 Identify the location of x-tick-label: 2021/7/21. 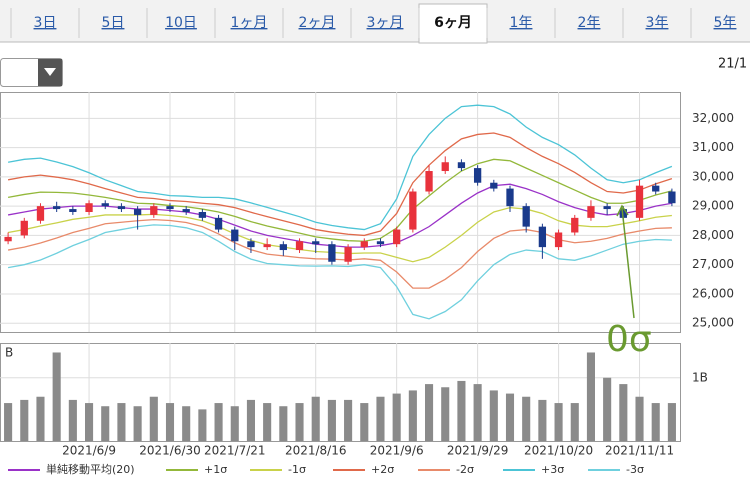
(235, 451).